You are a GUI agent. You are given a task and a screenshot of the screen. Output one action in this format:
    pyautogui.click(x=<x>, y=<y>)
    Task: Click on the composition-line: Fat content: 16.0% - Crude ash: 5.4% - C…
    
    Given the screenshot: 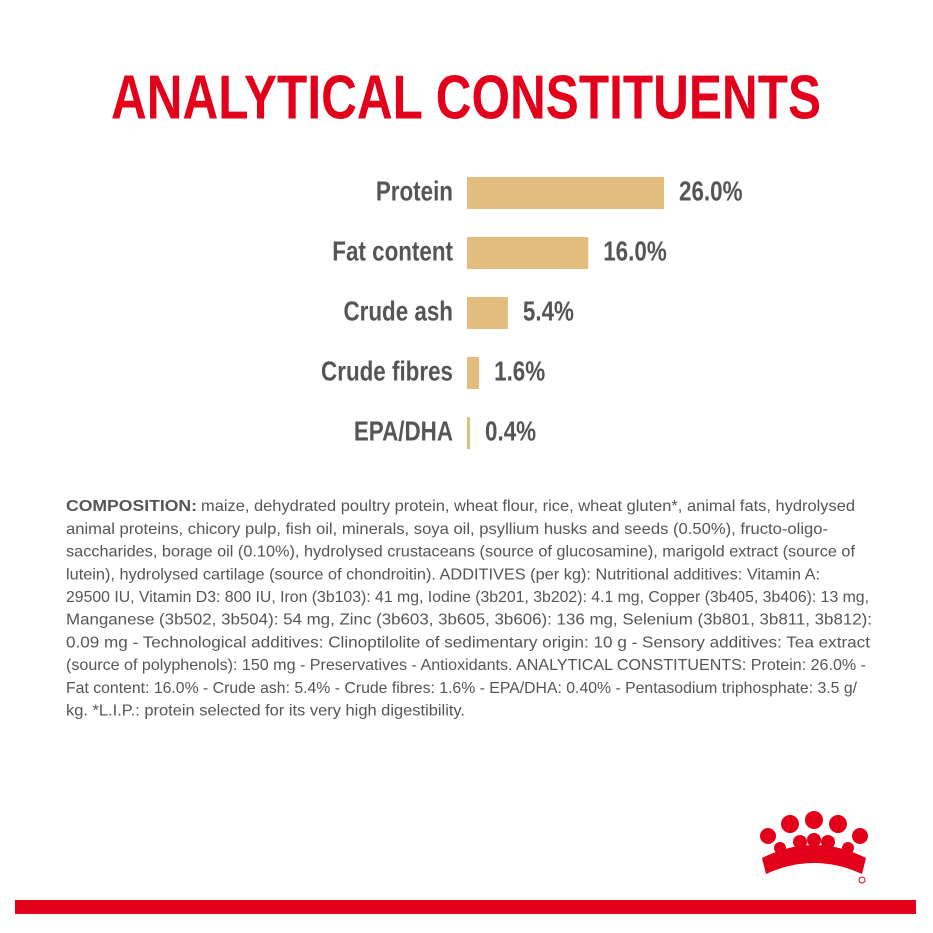 What is the action you would take?
    pyautogui.click(x=462, y=688)
    